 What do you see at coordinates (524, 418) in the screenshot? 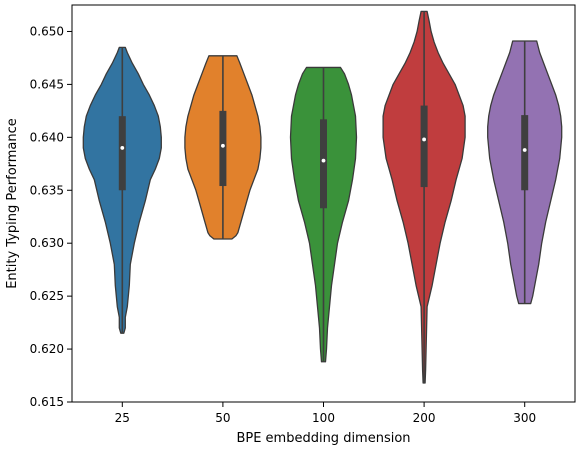
I see `x-tick-label: 300` at bounding box center [524, 418].